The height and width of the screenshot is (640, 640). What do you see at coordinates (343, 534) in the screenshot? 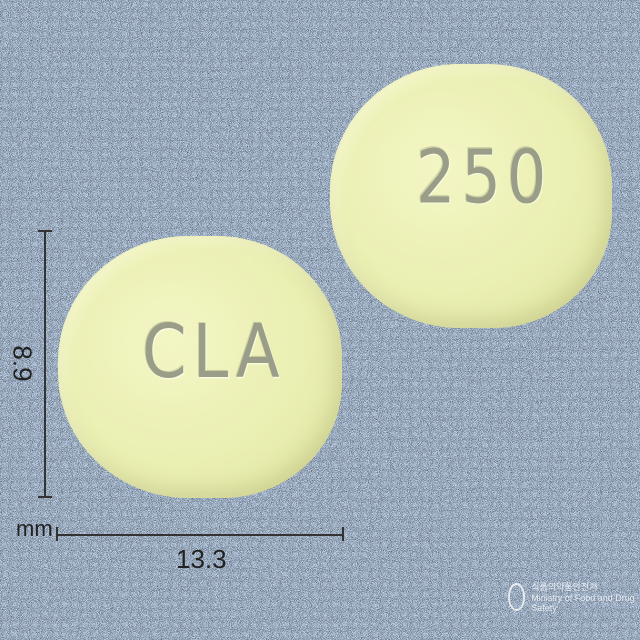
I see `width-dimension-tick-right` at bounding box center [343, 534].